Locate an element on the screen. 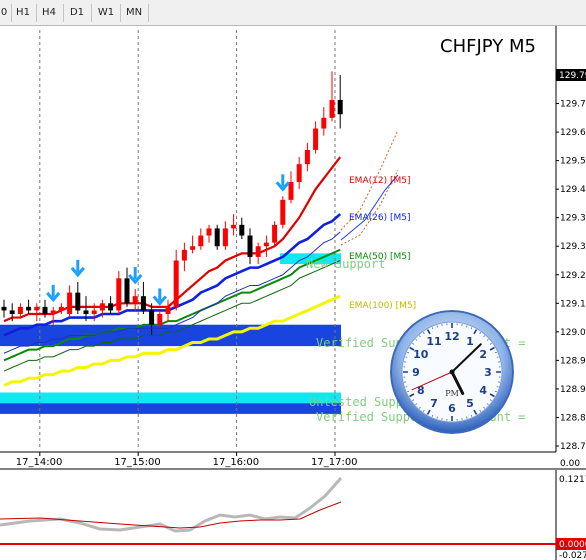 This screenshot has width=586, height=560. oscillator-tick-label: 0.1217 is located at coordinates (572, 480).